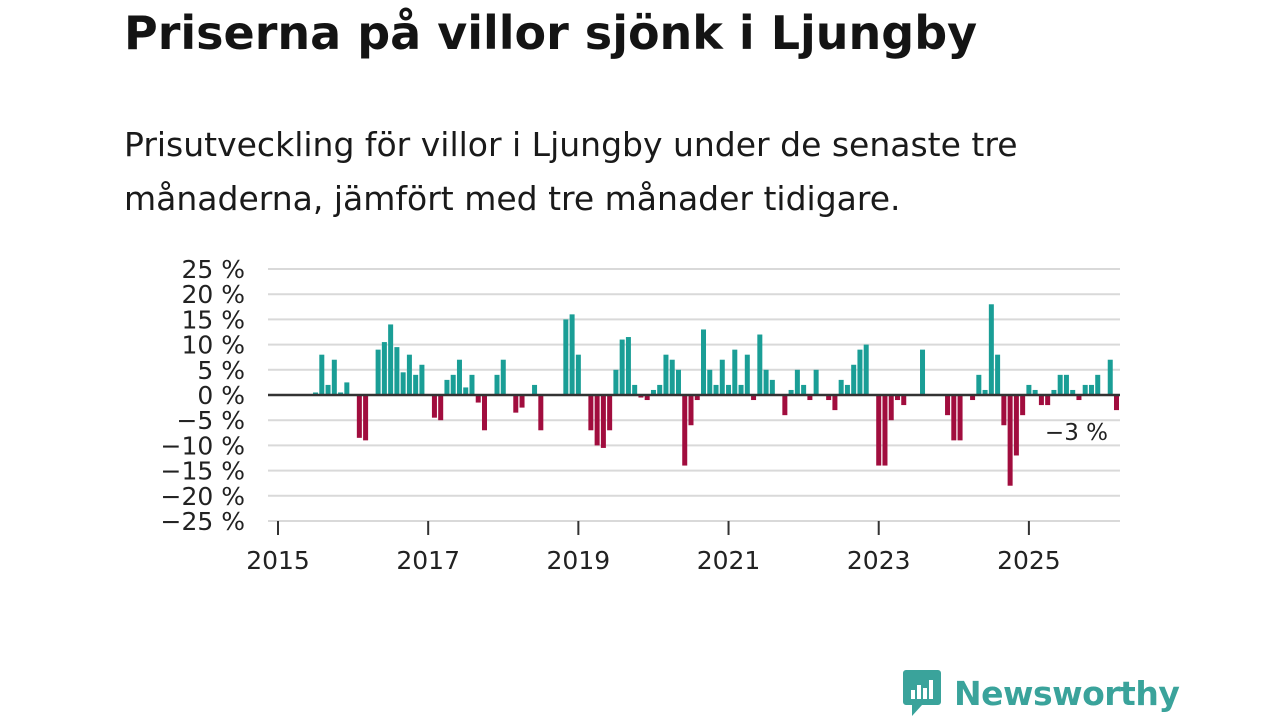 Image resolution: width=1280 pixels, height=720 pixels. I want to click on y-tick-label: 0 %, so click(221, 395).